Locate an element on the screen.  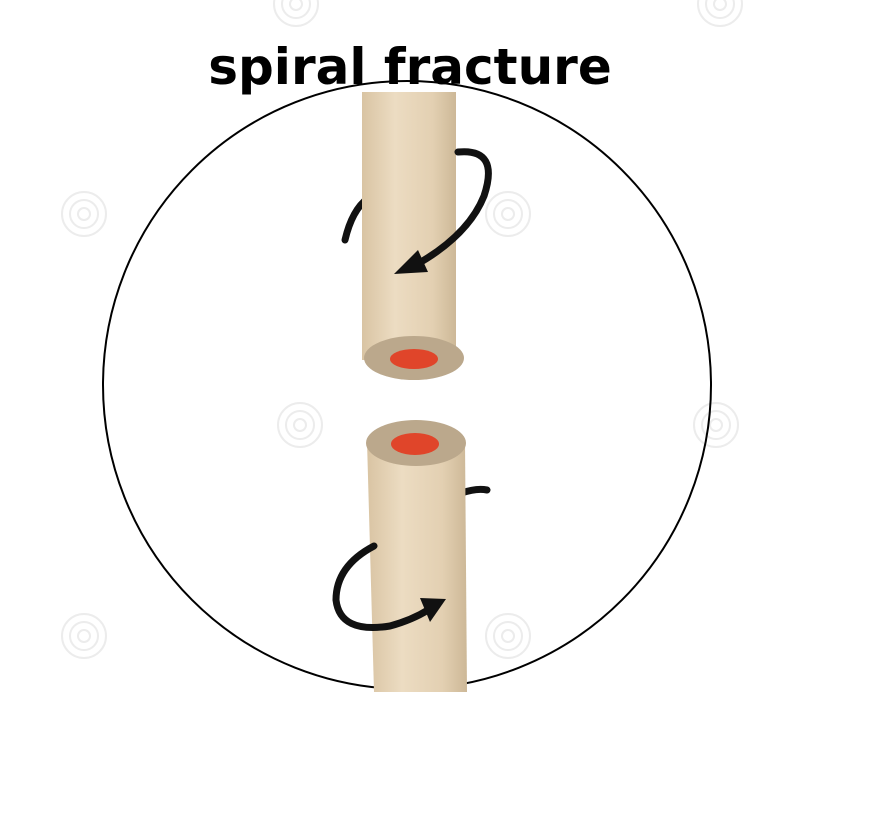
upper-bone-marrow is located at coordinates (414, 359).